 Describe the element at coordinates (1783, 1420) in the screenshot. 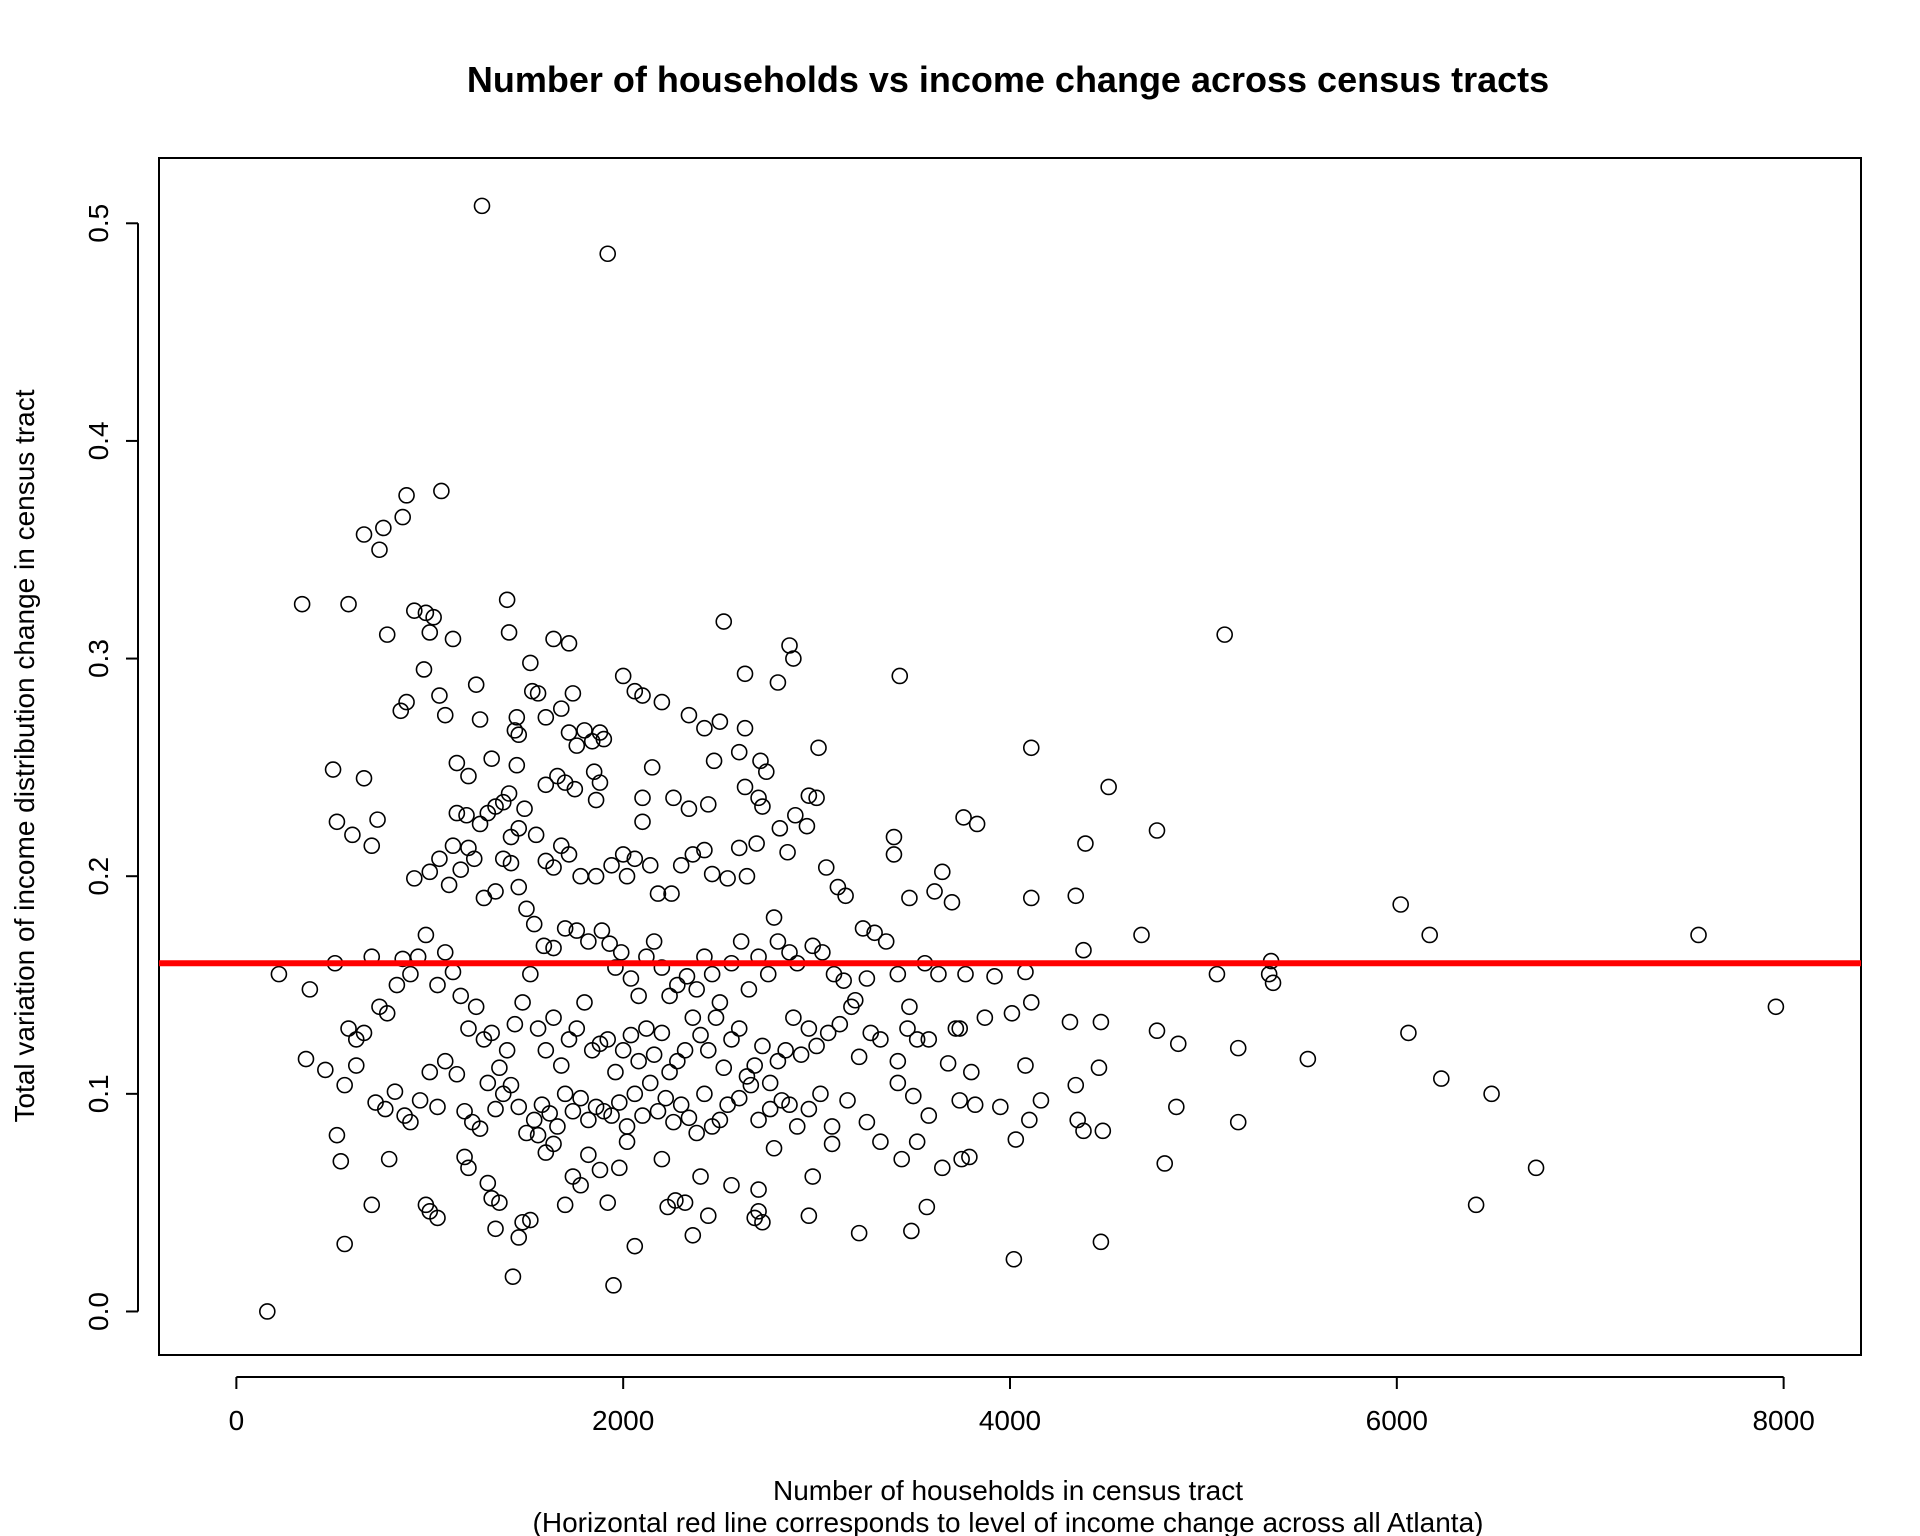

I see `x-tick-label: 8000` at that location.